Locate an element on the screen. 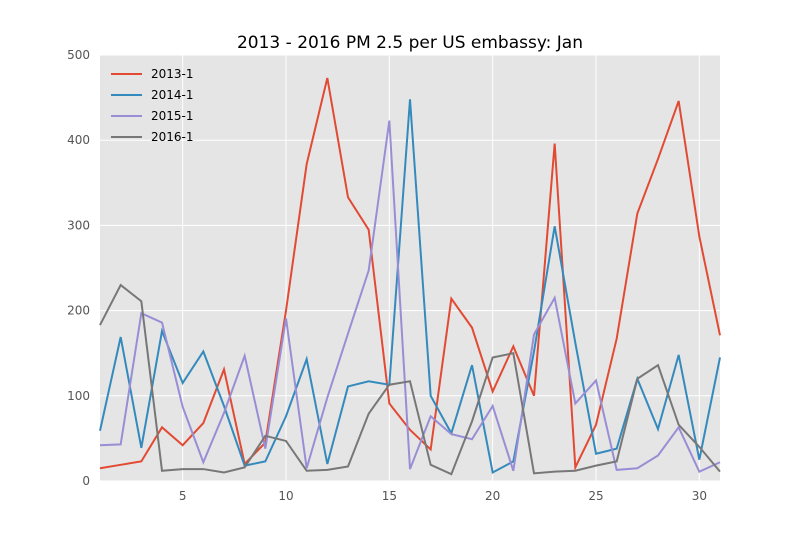  legend-label: 2014-1 is located at coordinates (172, 95).